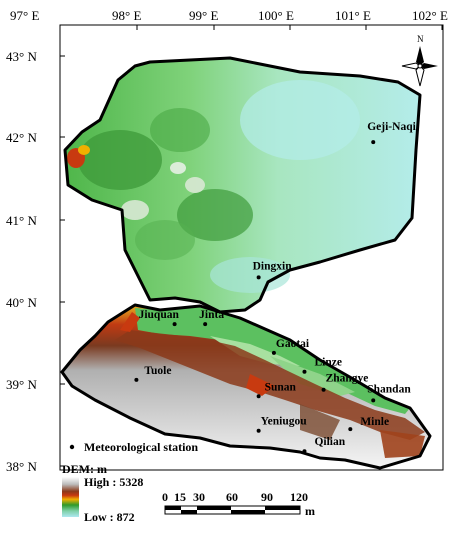 The height and width of the screenshot is (550, 468). What do you see at coordinates (165, 497) in the screenshot?
I see `scale-tick-0: 0` at bounding box center [165, 497].